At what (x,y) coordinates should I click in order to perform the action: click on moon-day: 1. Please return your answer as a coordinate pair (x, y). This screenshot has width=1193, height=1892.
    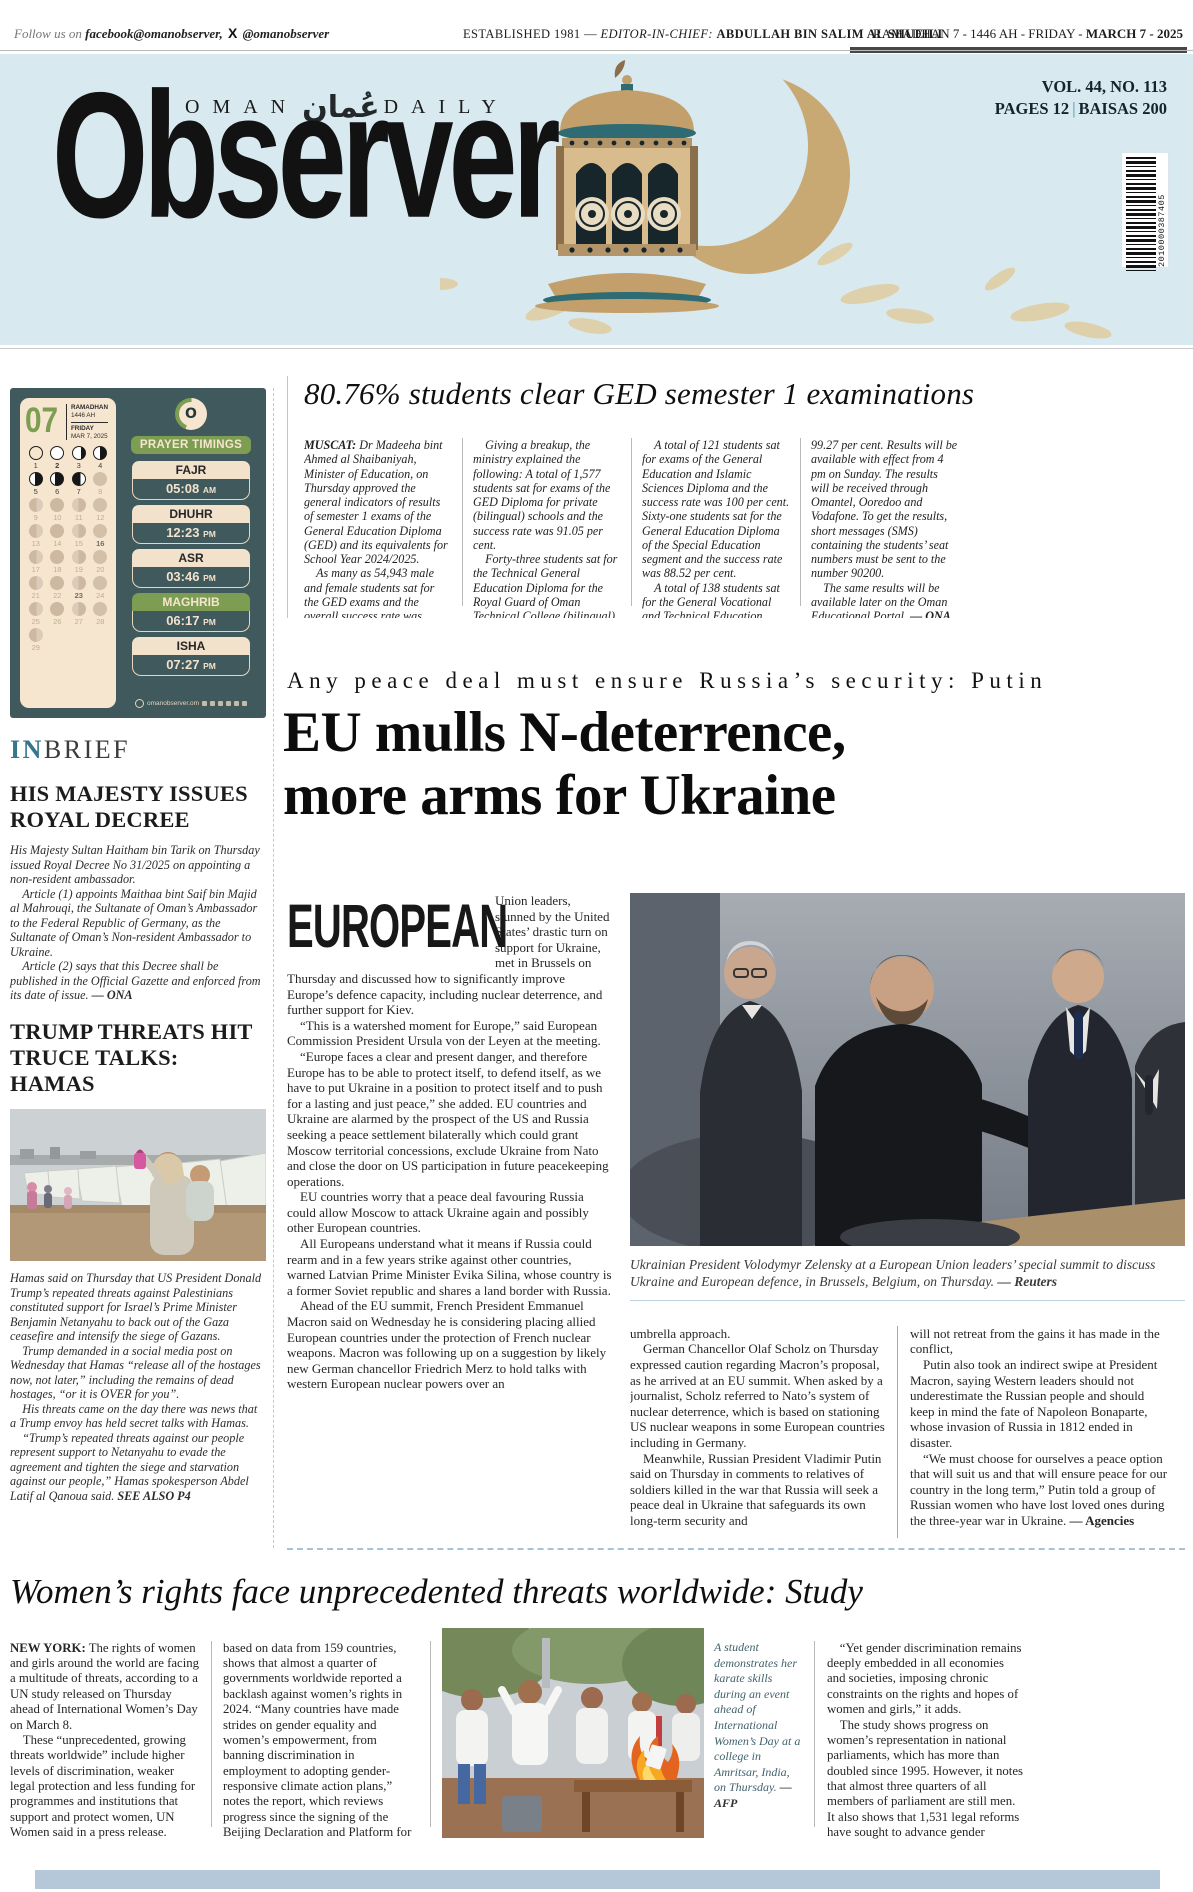
    Looking at the image, I should click on (36, 458).